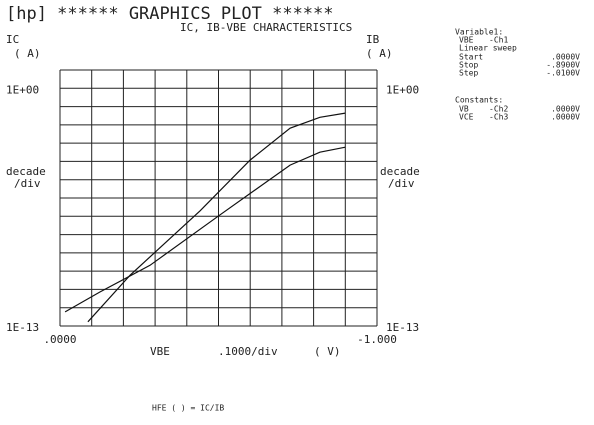  What do you see at coordinates (379, 53) in the screenshot?
I see `y2-unit: ( A)` at bounding box center [379, 53].